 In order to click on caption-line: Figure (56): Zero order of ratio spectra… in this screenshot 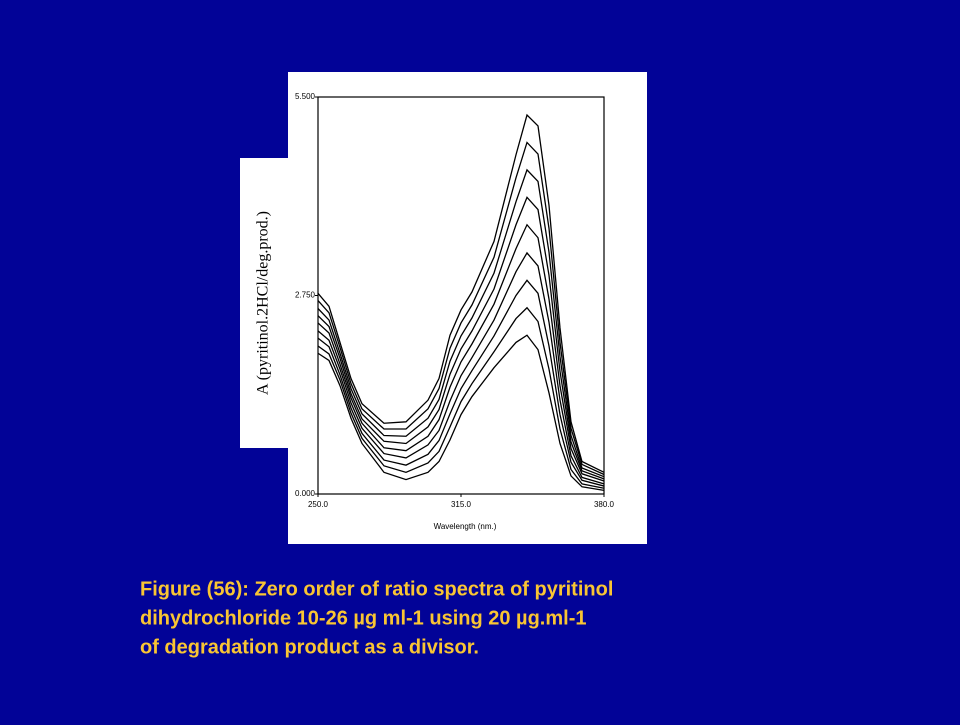, I will do `click(376, 589)`.